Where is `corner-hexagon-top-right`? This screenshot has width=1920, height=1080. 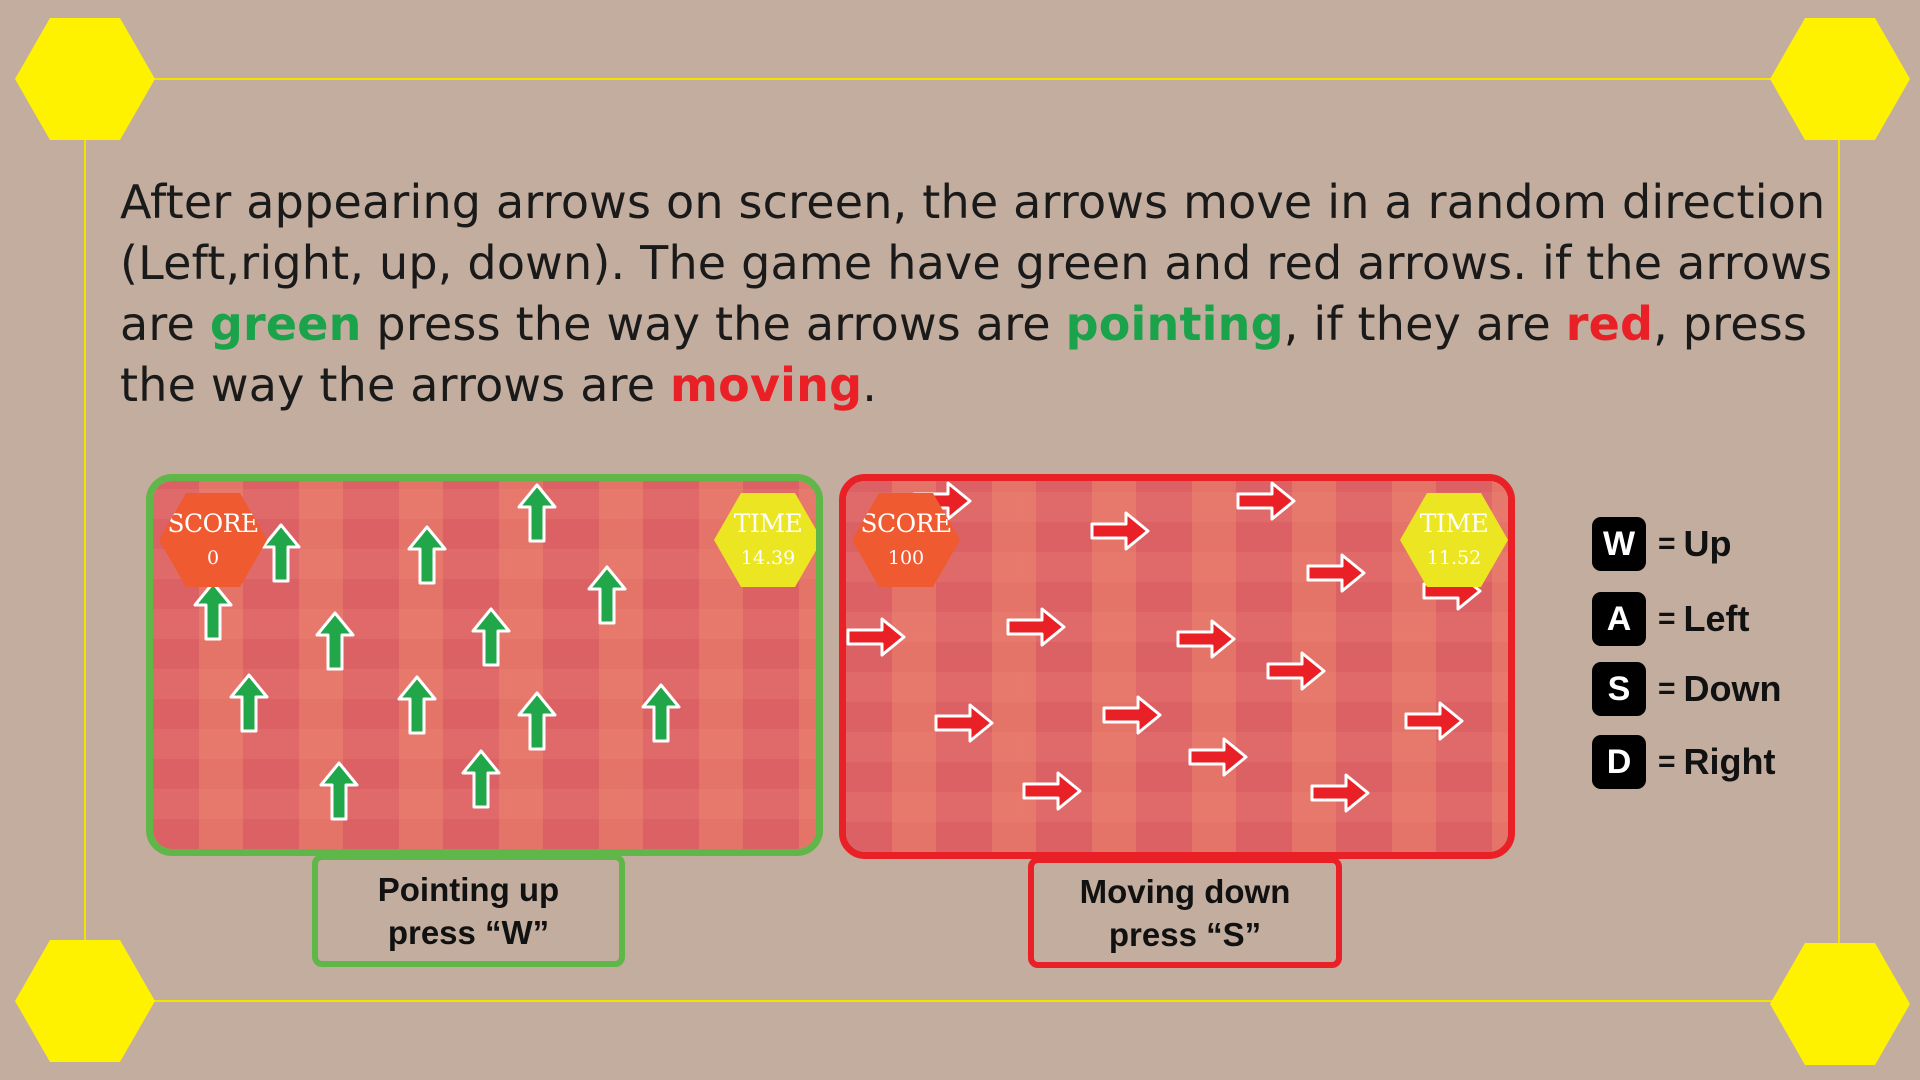 corner-hexagon-top-right is located at coordinates (1840, 79).